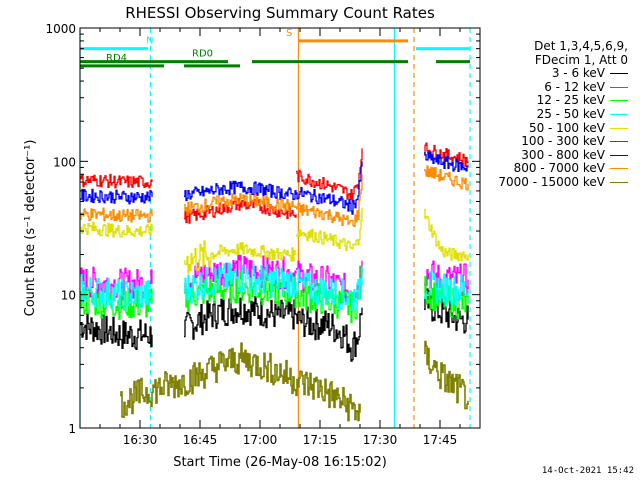 The height and width of the screenshot is (480, 640). What do you see at coordinates (570, 113) in the screenshot?
I see `legend-entry-label: 25 - 50 keV` at bounding box center [570, 113].